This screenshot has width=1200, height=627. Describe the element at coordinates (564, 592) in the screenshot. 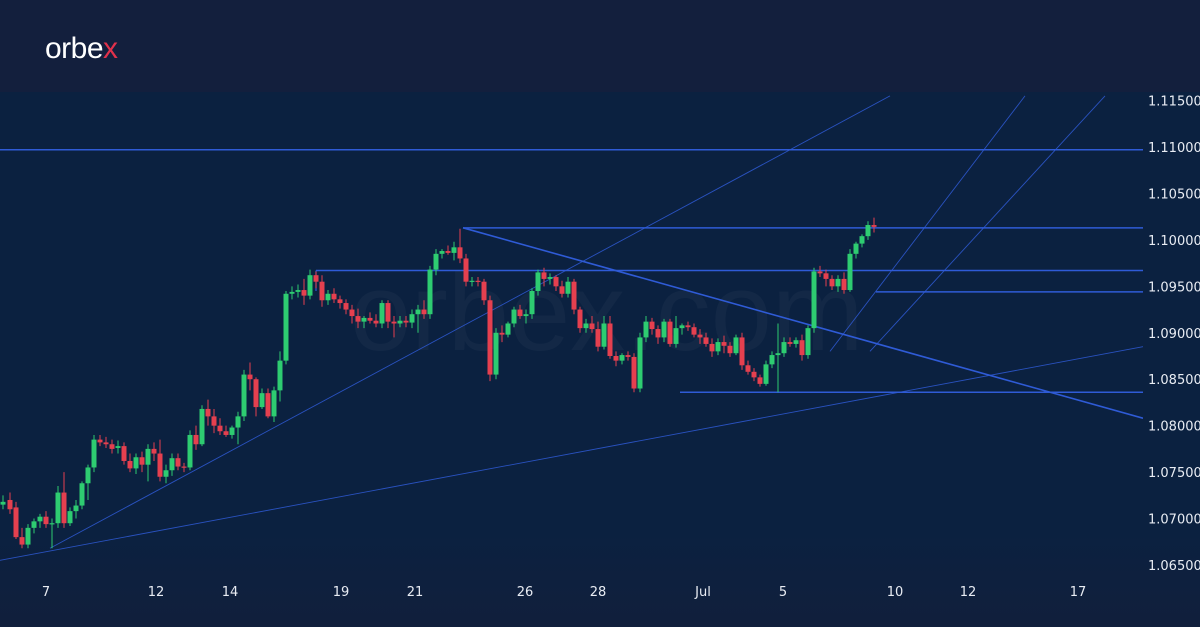

I see `time-axis: 7 12 14 19 21 26 28 Jul 5 10 12 17` at that location.